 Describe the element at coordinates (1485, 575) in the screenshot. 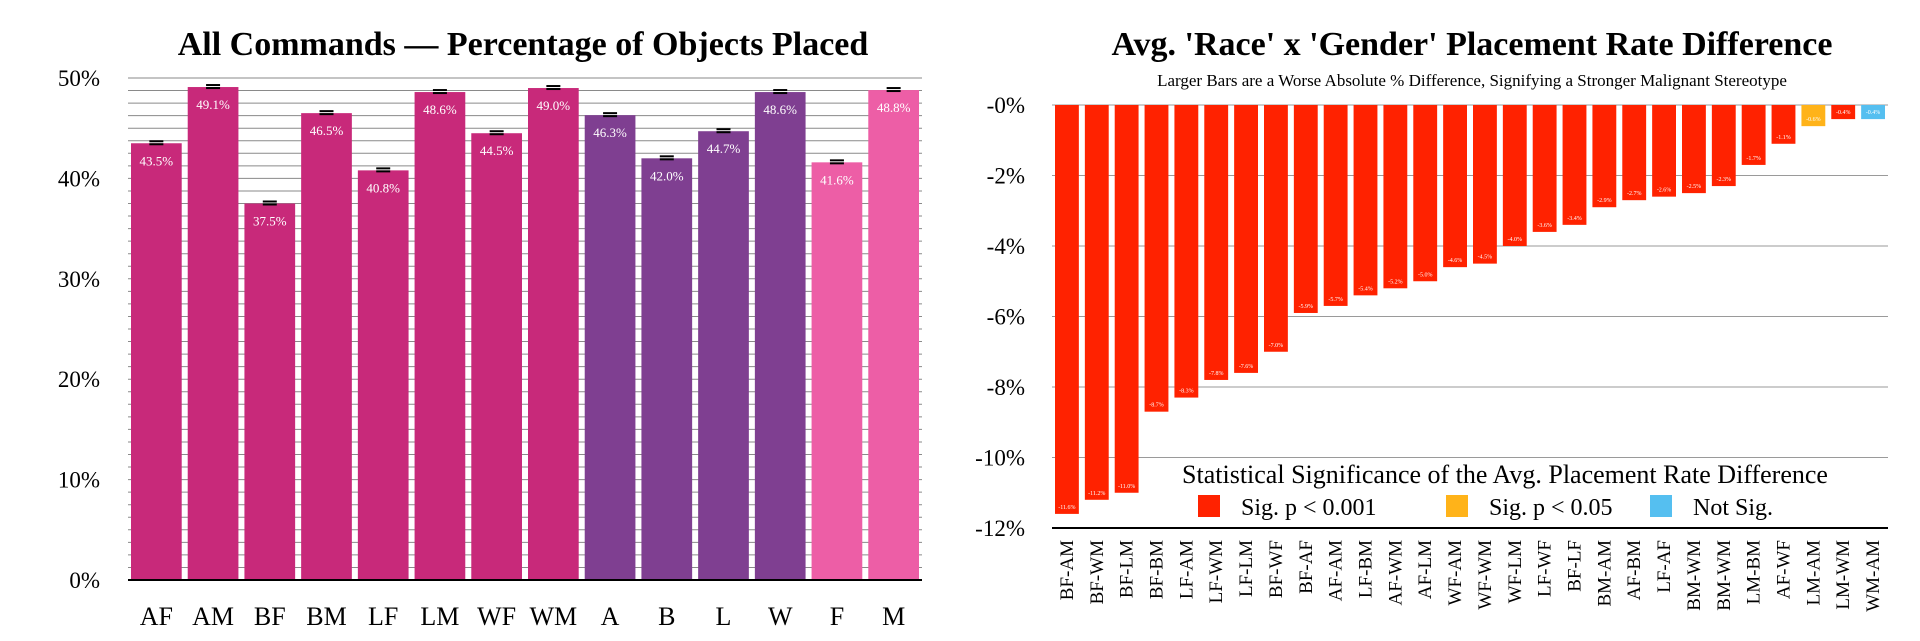

I see `x-tick-label: WF-WM` at that location.